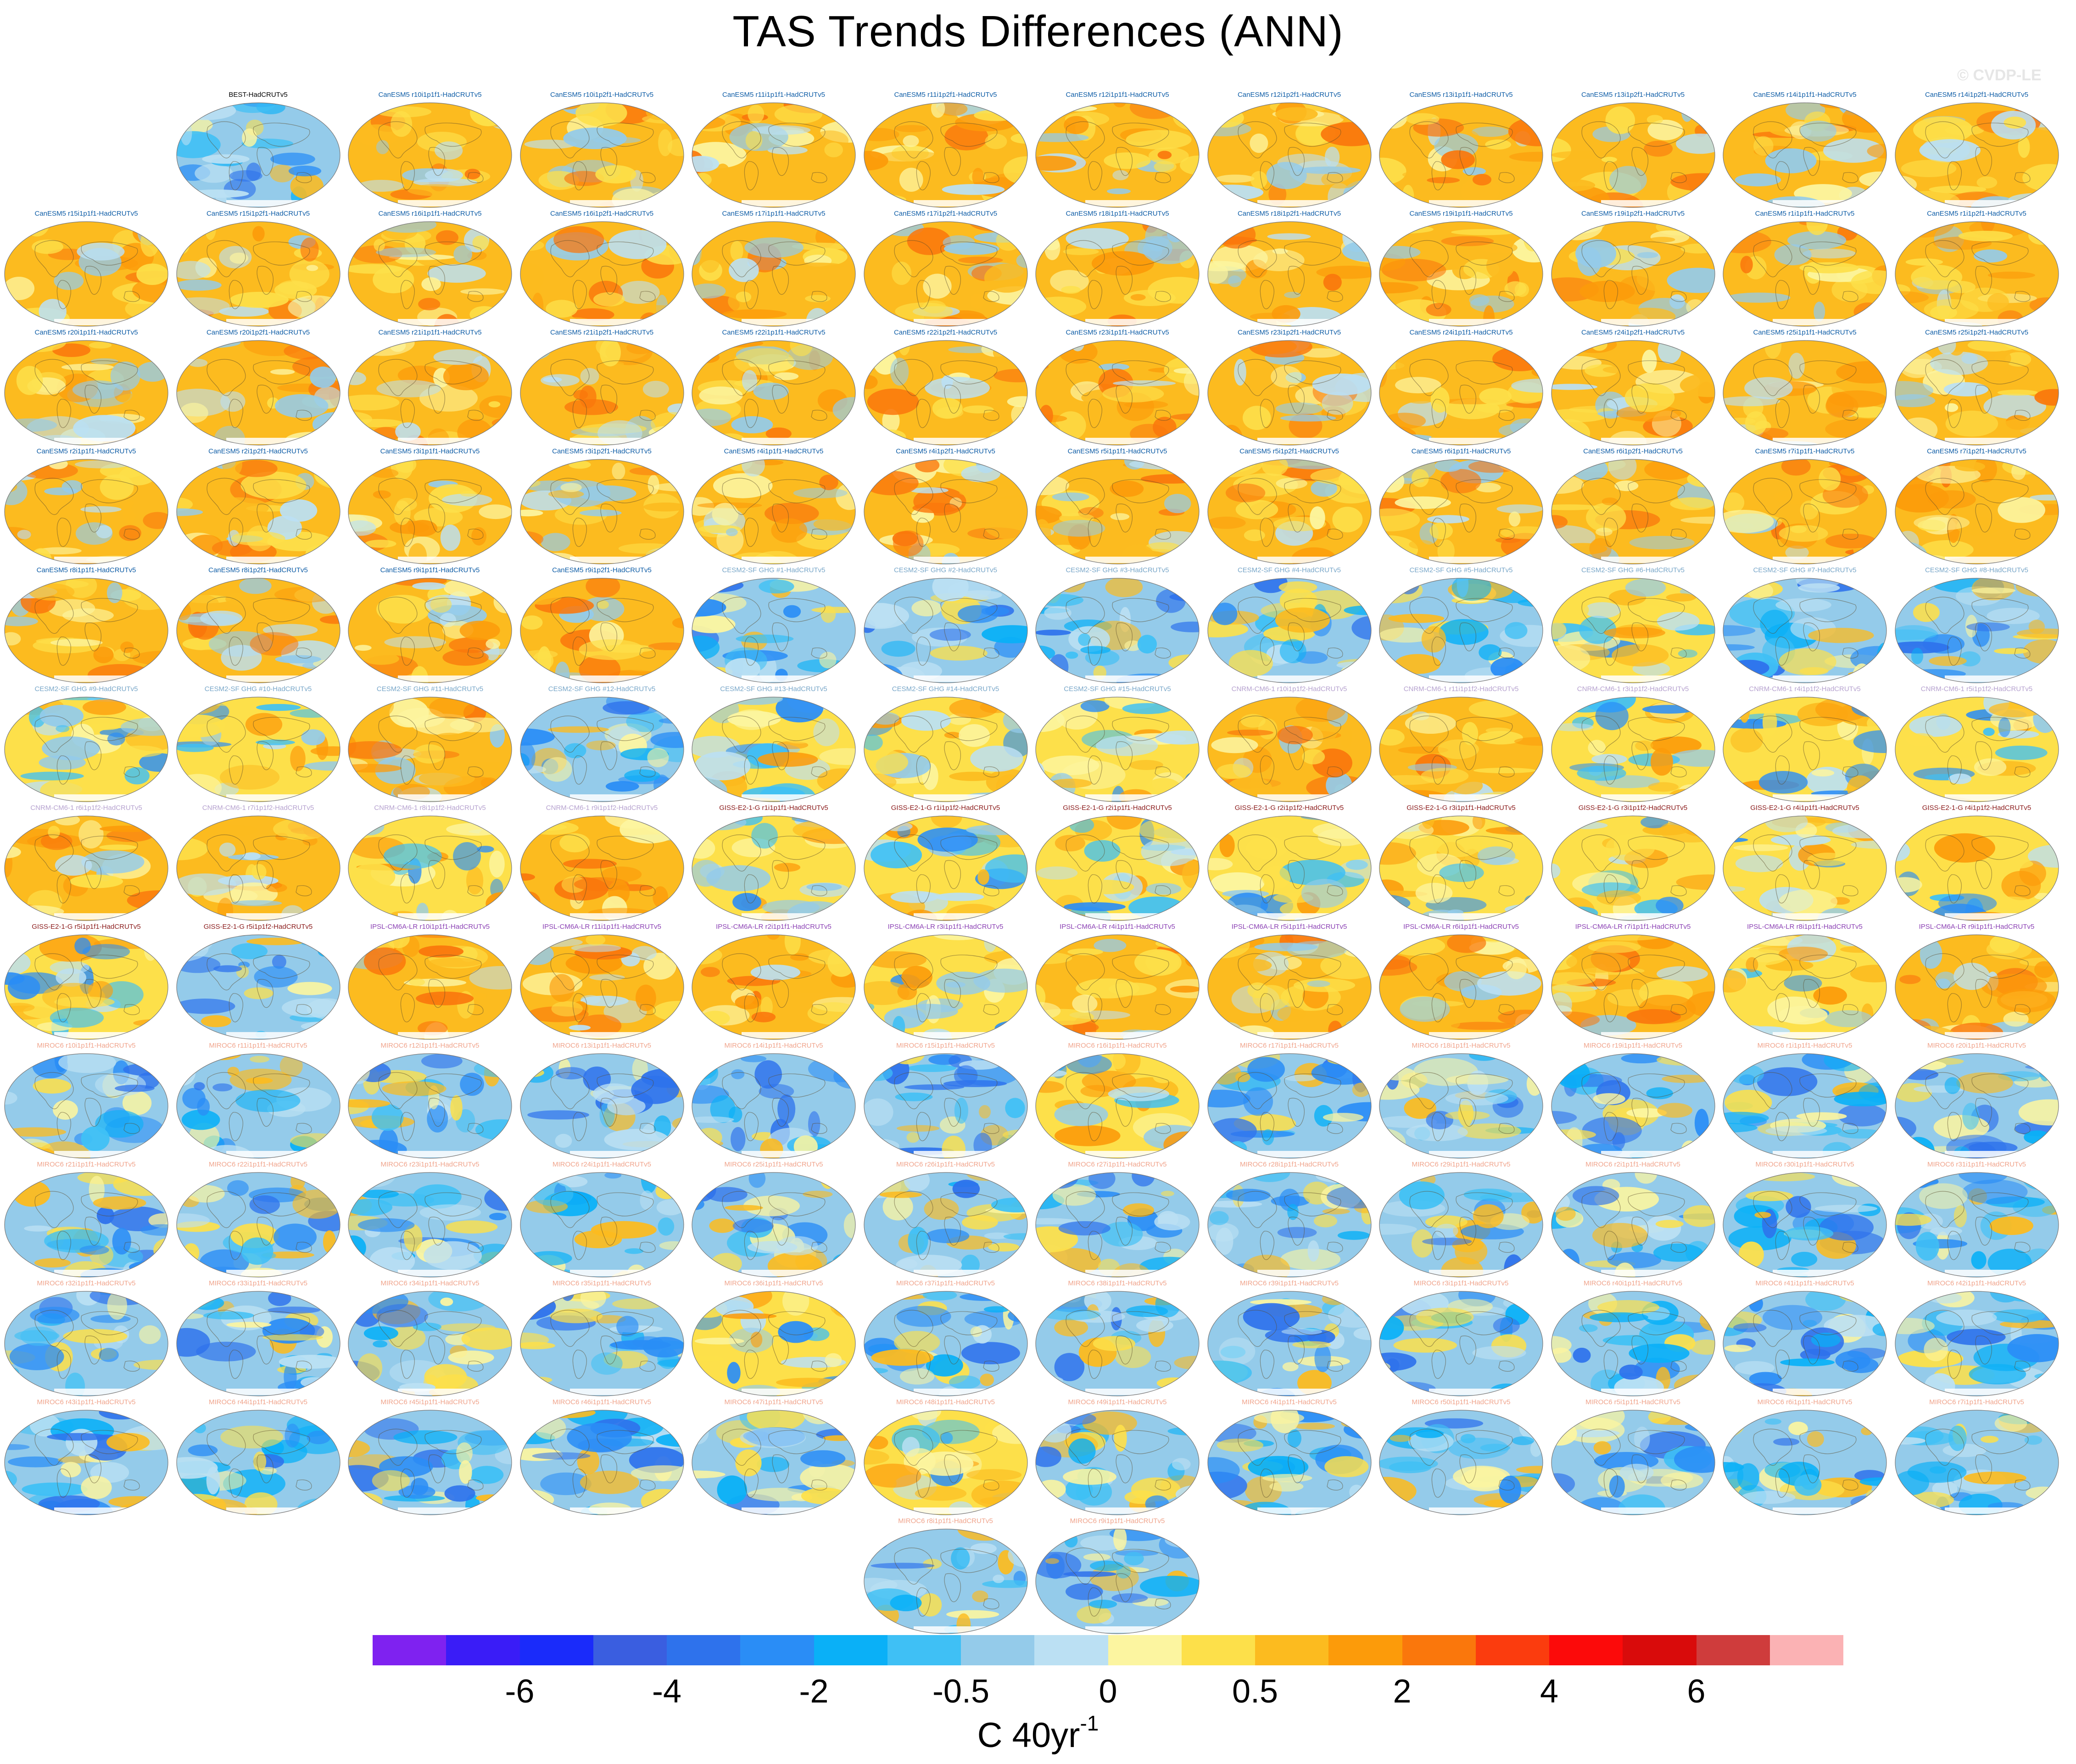  What do you see at coordinates (1977, 1457) in the screenshot?
I see `map-panel: MIROC6 r7i1p1f1-HadCRUTv5` at bounding box center [1977, 1457].